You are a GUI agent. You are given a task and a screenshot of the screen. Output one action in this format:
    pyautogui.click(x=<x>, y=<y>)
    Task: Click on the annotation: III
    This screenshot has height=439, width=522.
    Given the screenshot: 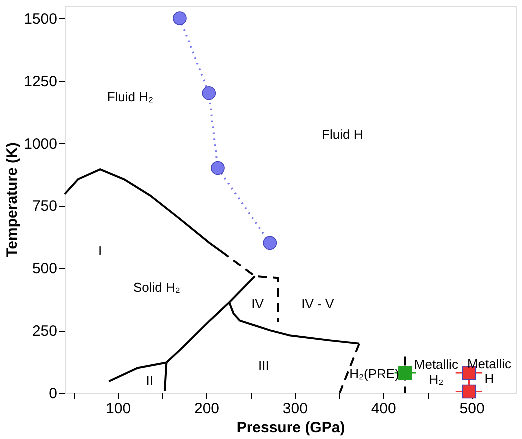 What is the action you would take?
    pyautogui.click(x=264, y=366)
    